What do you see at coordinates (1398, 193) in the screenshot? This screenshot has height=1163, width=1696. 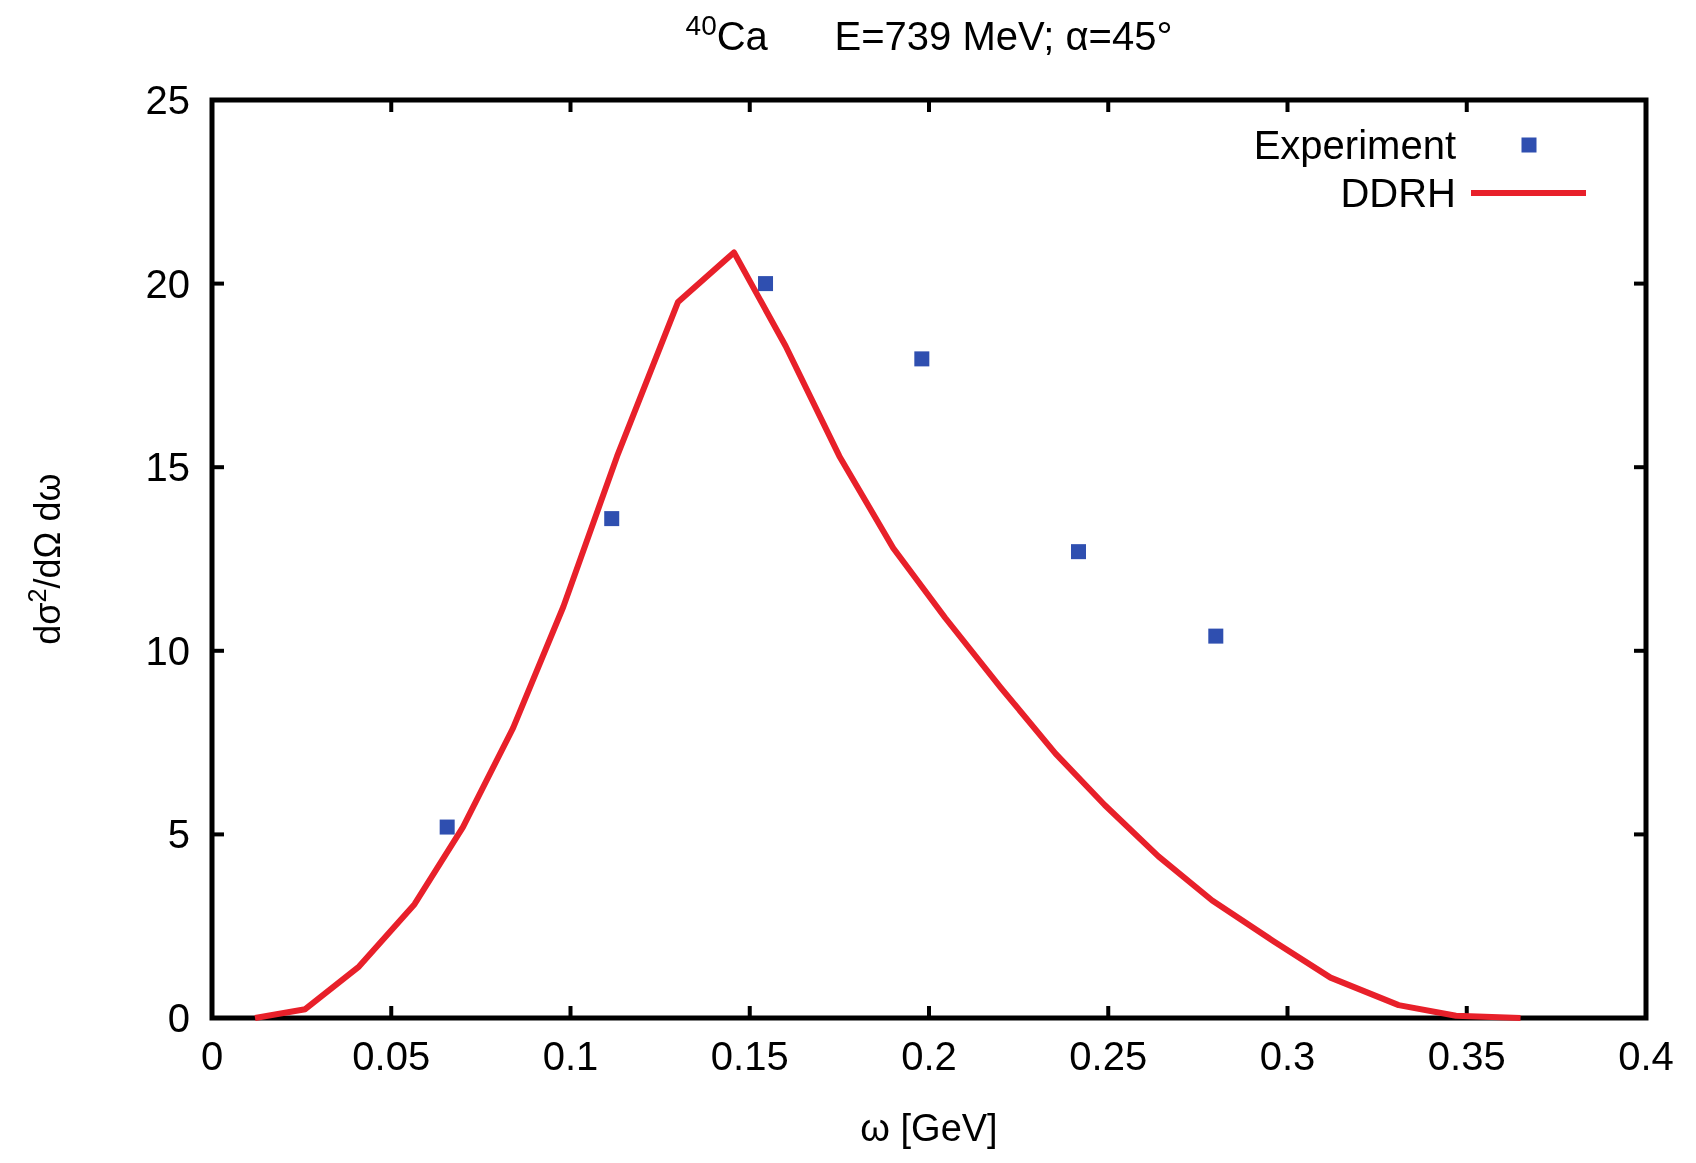 I see `legend-label: DDRH` at bounding box center [1398, 193].